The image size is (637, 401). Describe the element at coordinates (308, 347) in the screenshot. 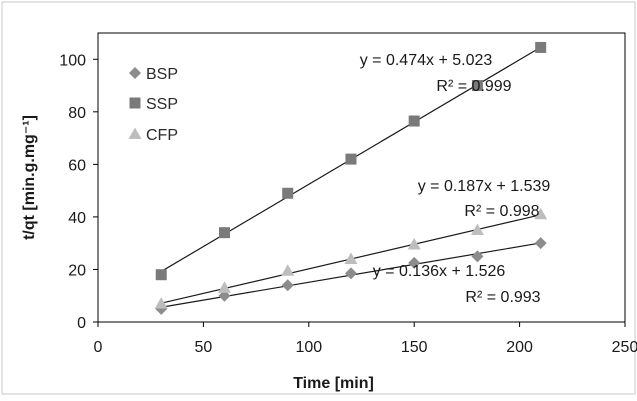

I see `x-tick-label: 100` at that location.